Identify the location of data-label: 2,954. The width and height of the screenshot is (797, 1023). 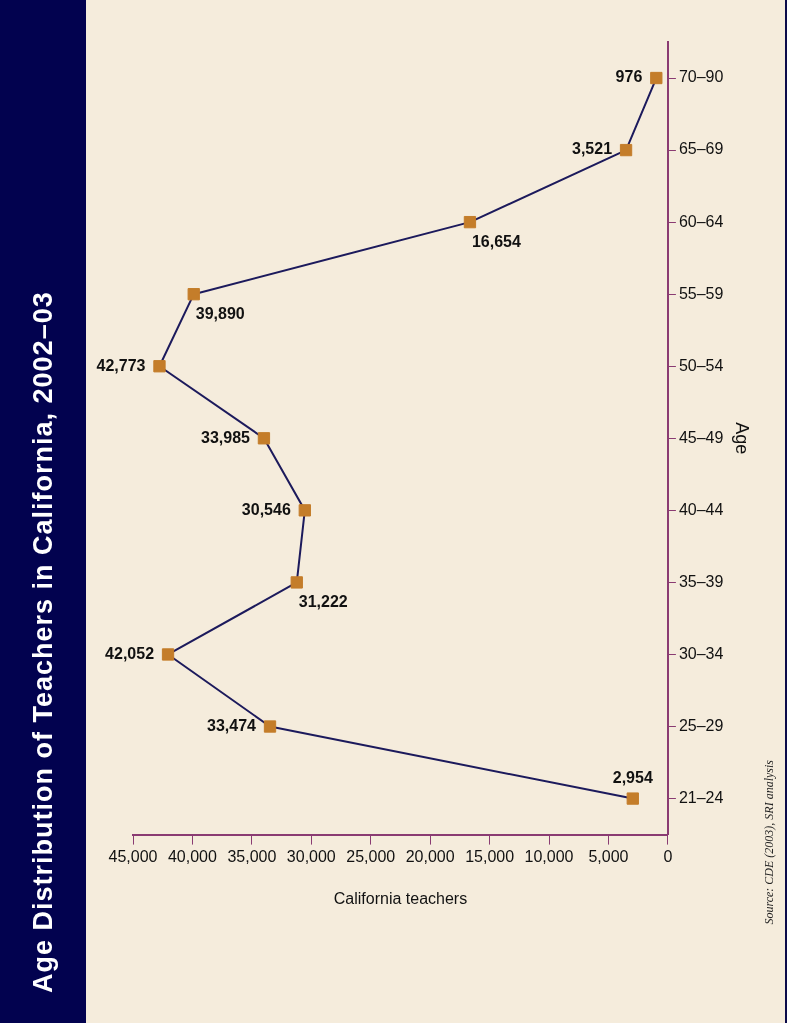
(632, 777).